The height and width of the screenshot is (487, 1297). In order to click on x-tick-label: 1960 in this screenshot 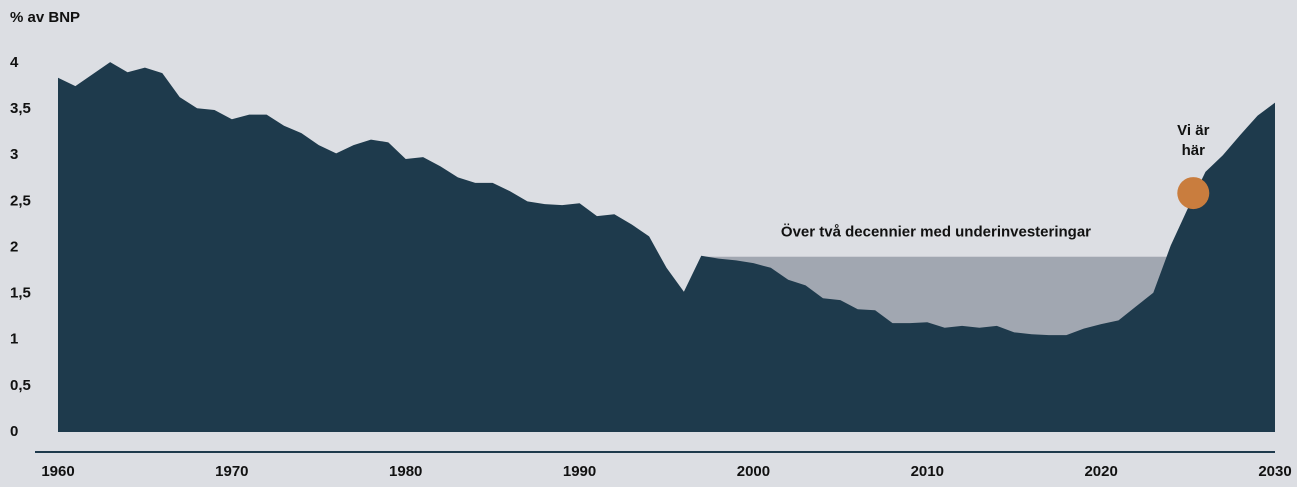, I will do `click(57, 471)`.